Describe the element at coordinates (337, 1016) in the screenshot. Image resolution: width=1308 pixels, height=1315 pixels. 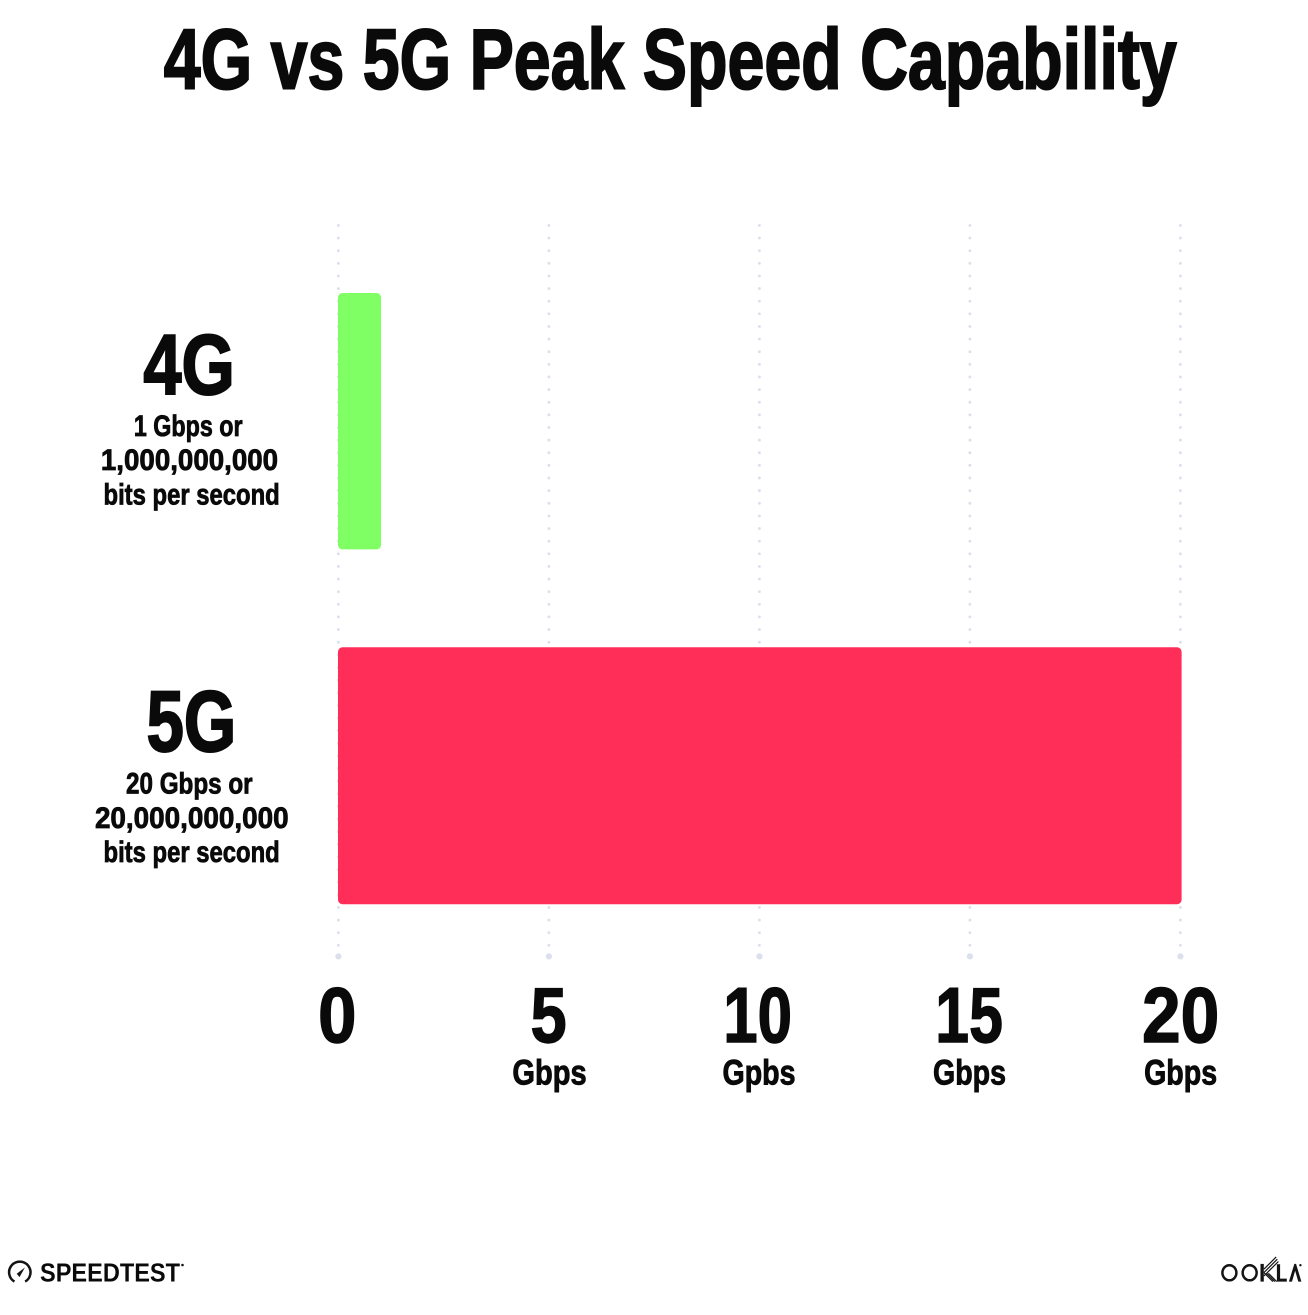
I see `svg-text: 0` at that location.